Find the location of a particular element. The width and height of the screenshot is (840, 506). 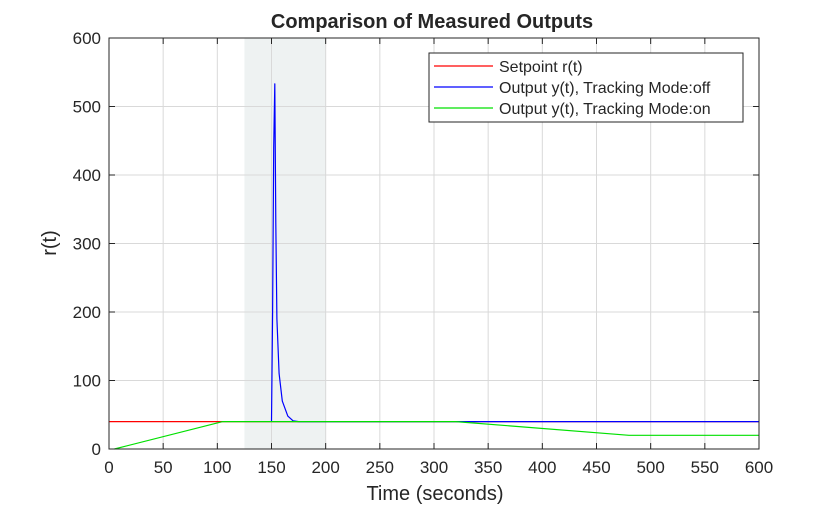

y-tick-label: 0 is located at coordinates (96, 449).